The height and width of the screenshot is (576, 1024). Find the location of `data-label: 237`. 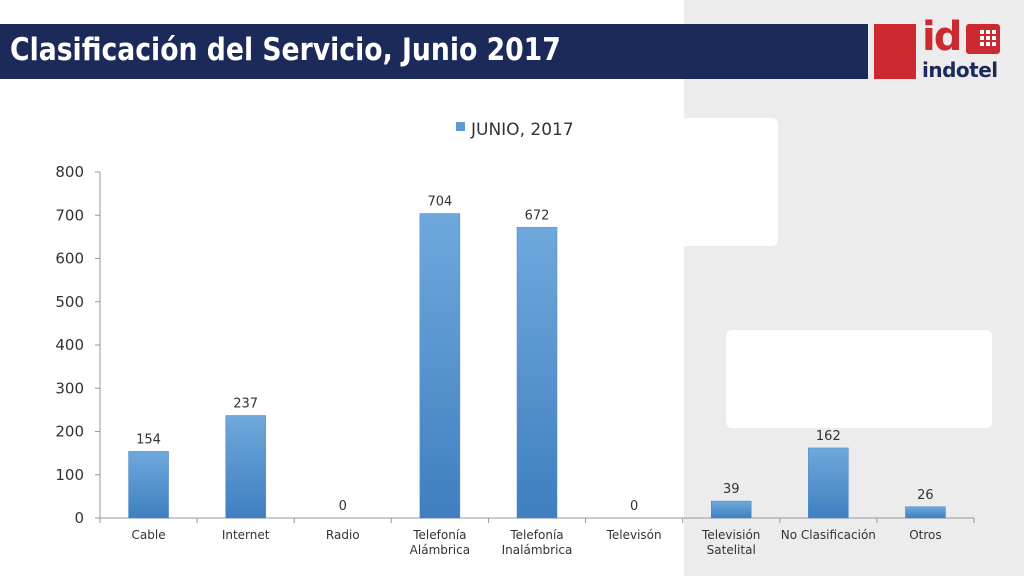

data-label: 237 is located at coordinates (245, 403).